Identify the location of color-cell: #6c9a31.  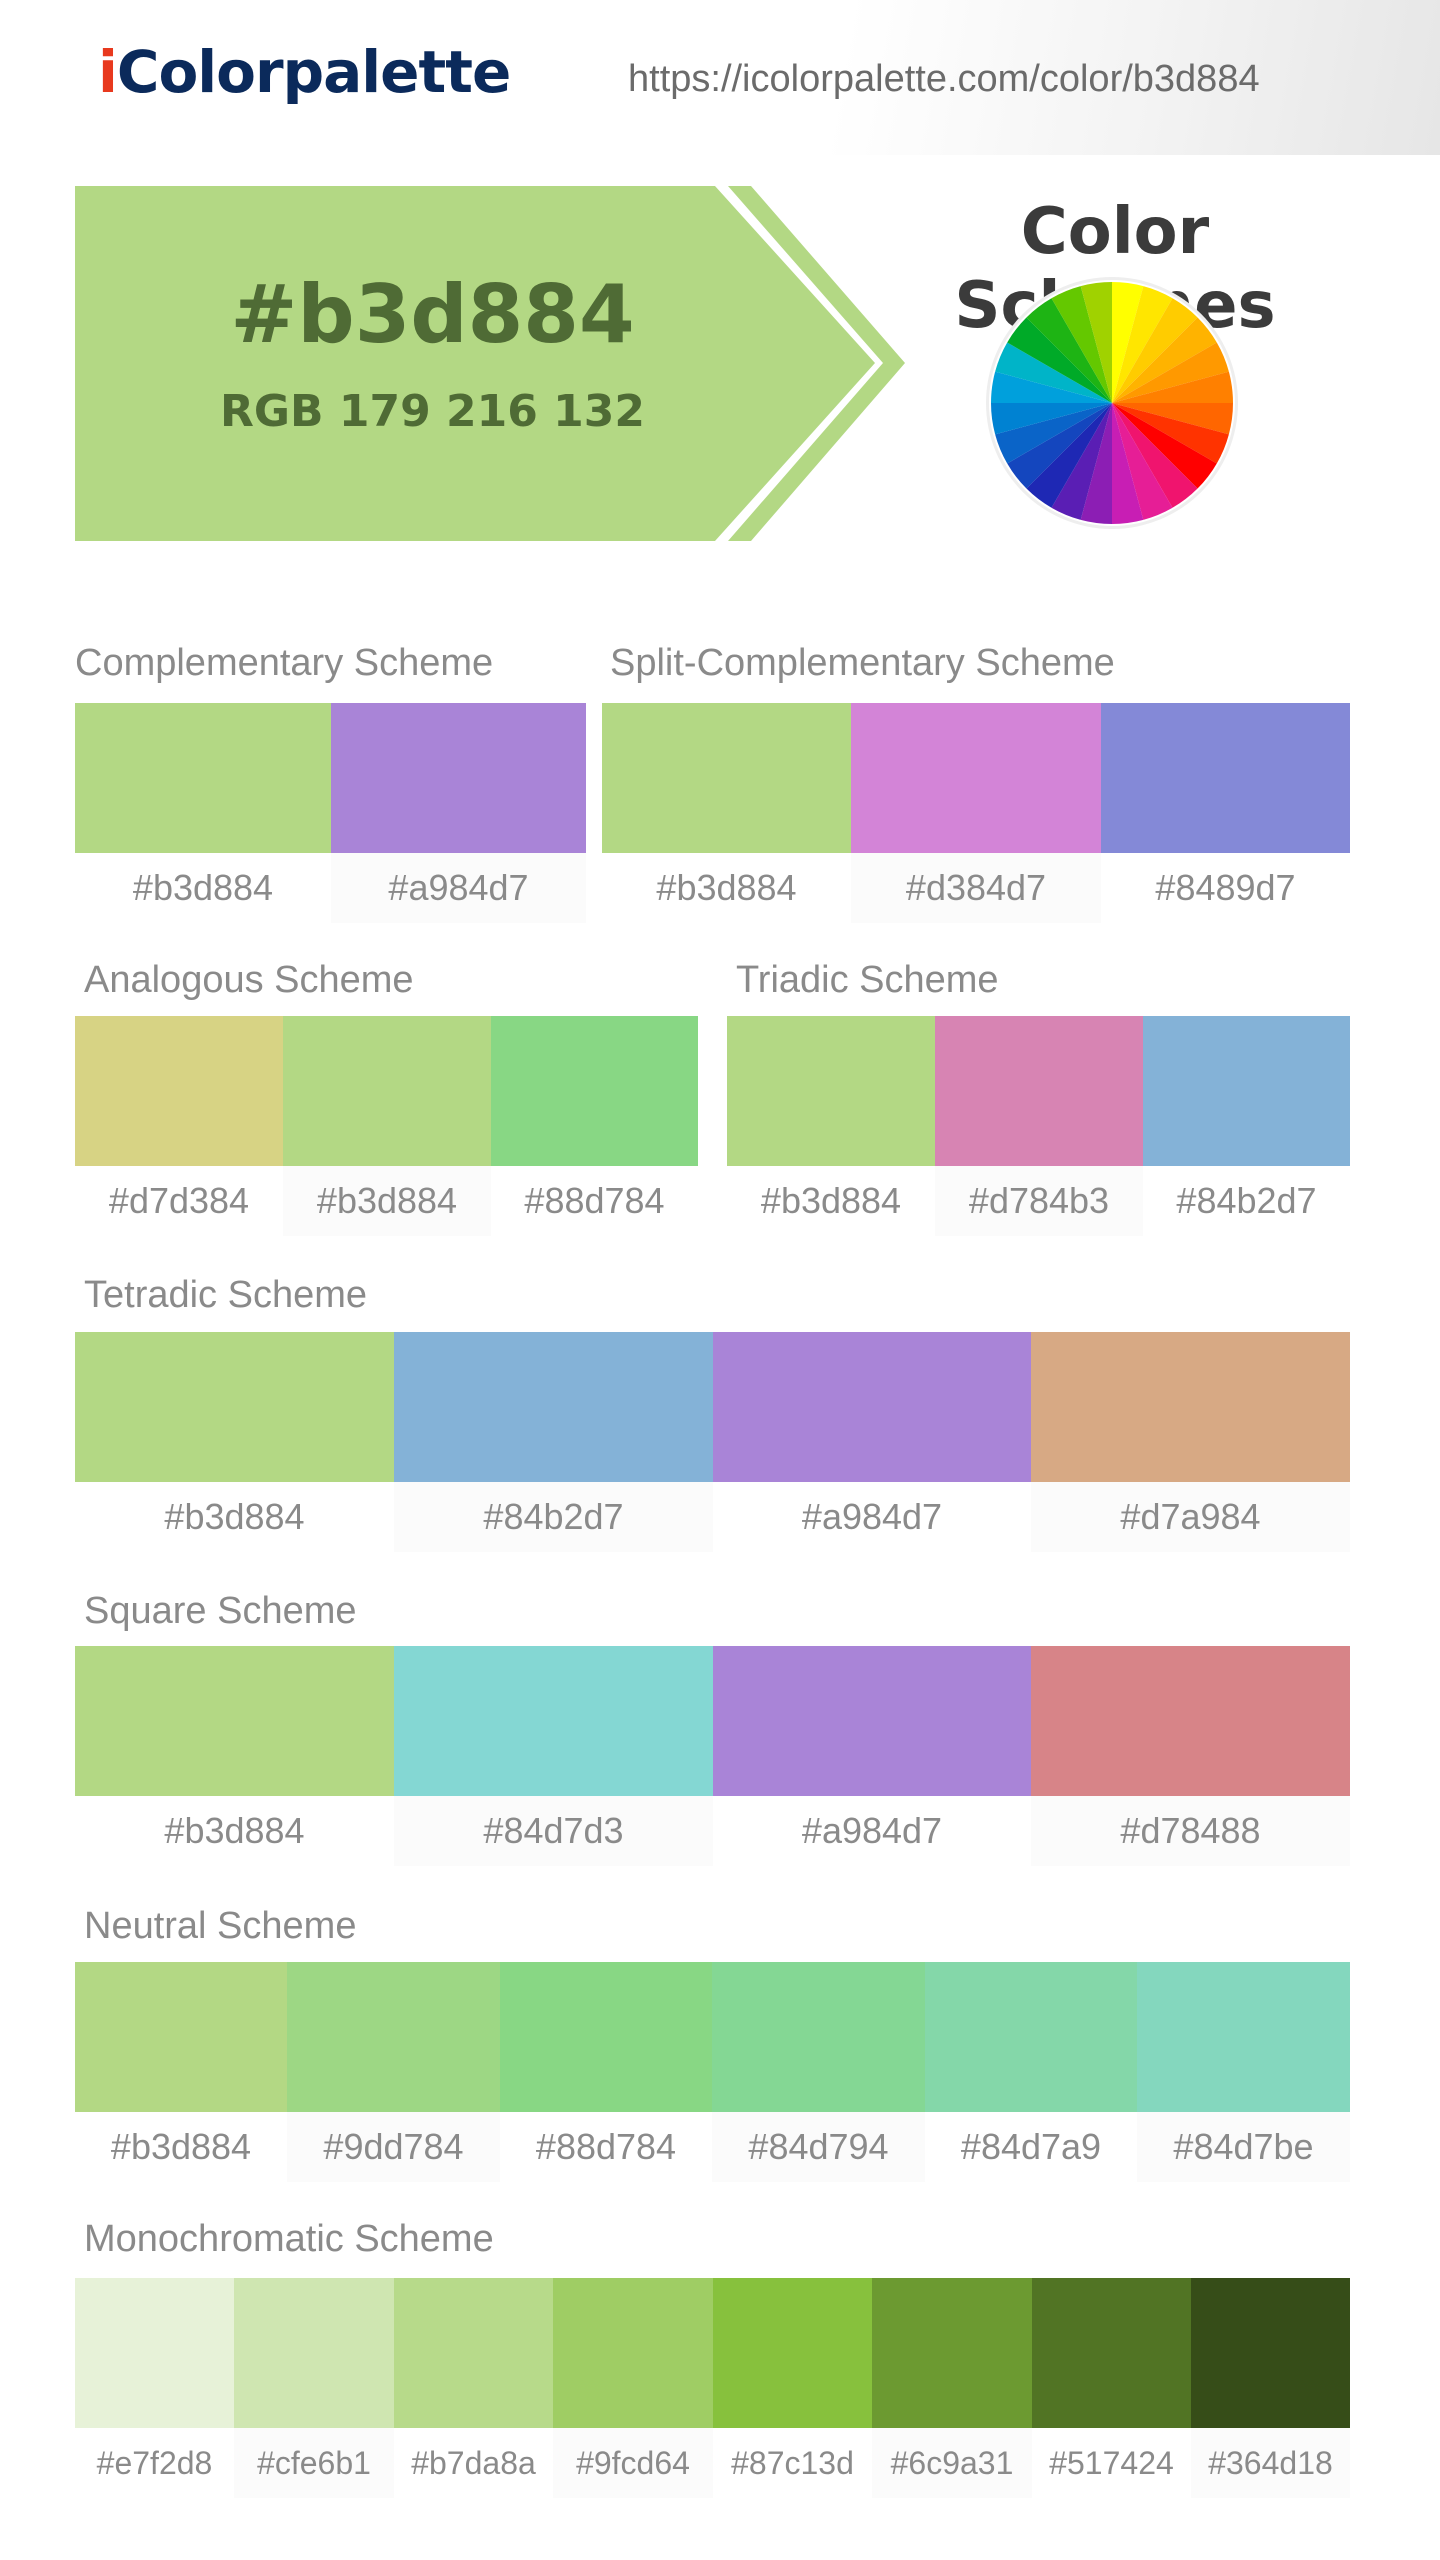
(952, 2388).